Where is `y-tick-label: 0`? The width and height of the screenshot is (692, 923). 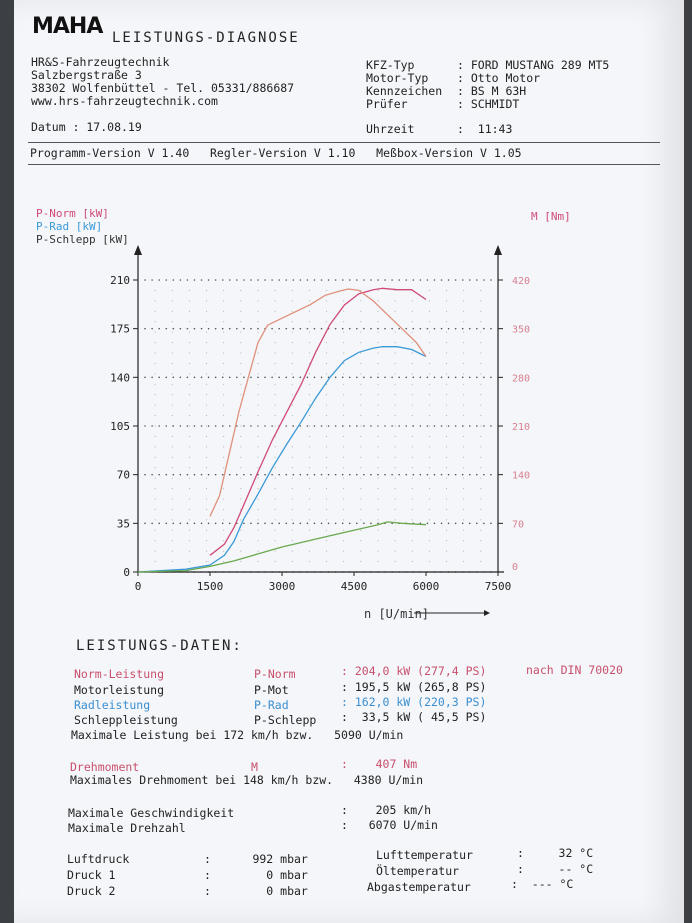
y-tick-label: 0 is located at coordinates (126, 572).